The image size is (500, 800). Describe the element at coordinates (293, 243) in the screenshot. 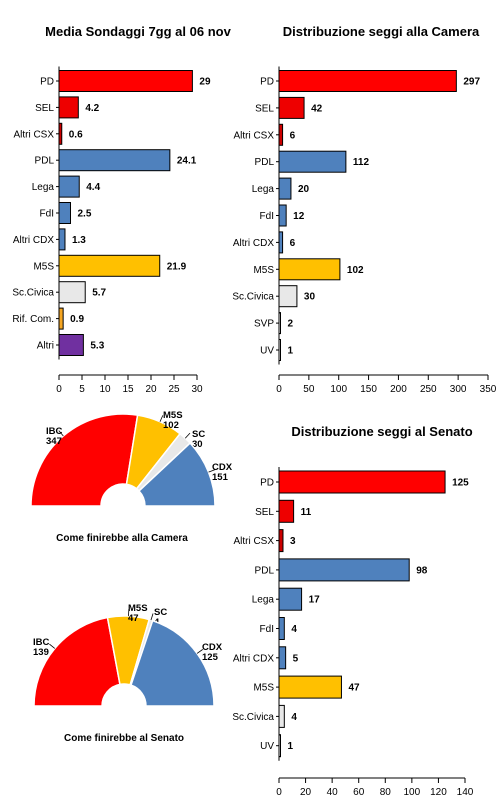

I see `data-label: 6` at that location.